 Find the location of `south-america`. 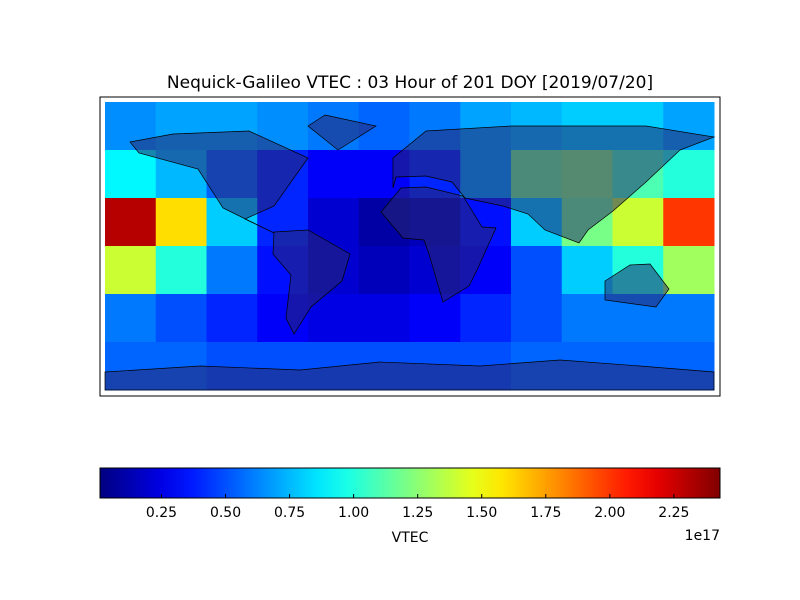

south-america is located at coordinates (311, 282).